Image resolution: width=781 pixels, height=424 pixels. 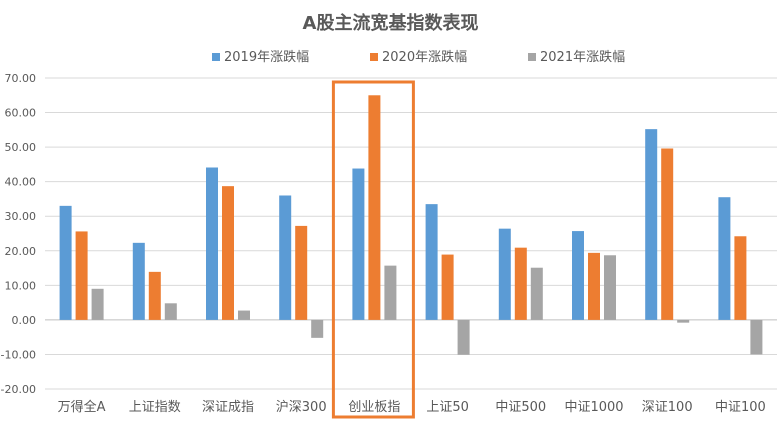 What do you see at coordinates (228, 407) in the screenshot?
I see `x-tick-label: 深证成指` at bounding box center [228, 407].